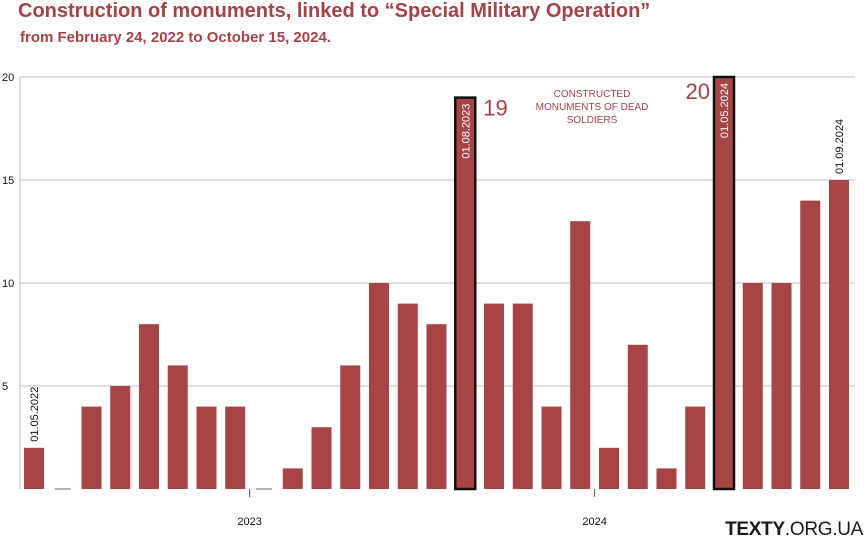 Image resolution: width=865 pixels, height=545 pixels. I want to click on x-tick-label: 2024, so click(594, 522).